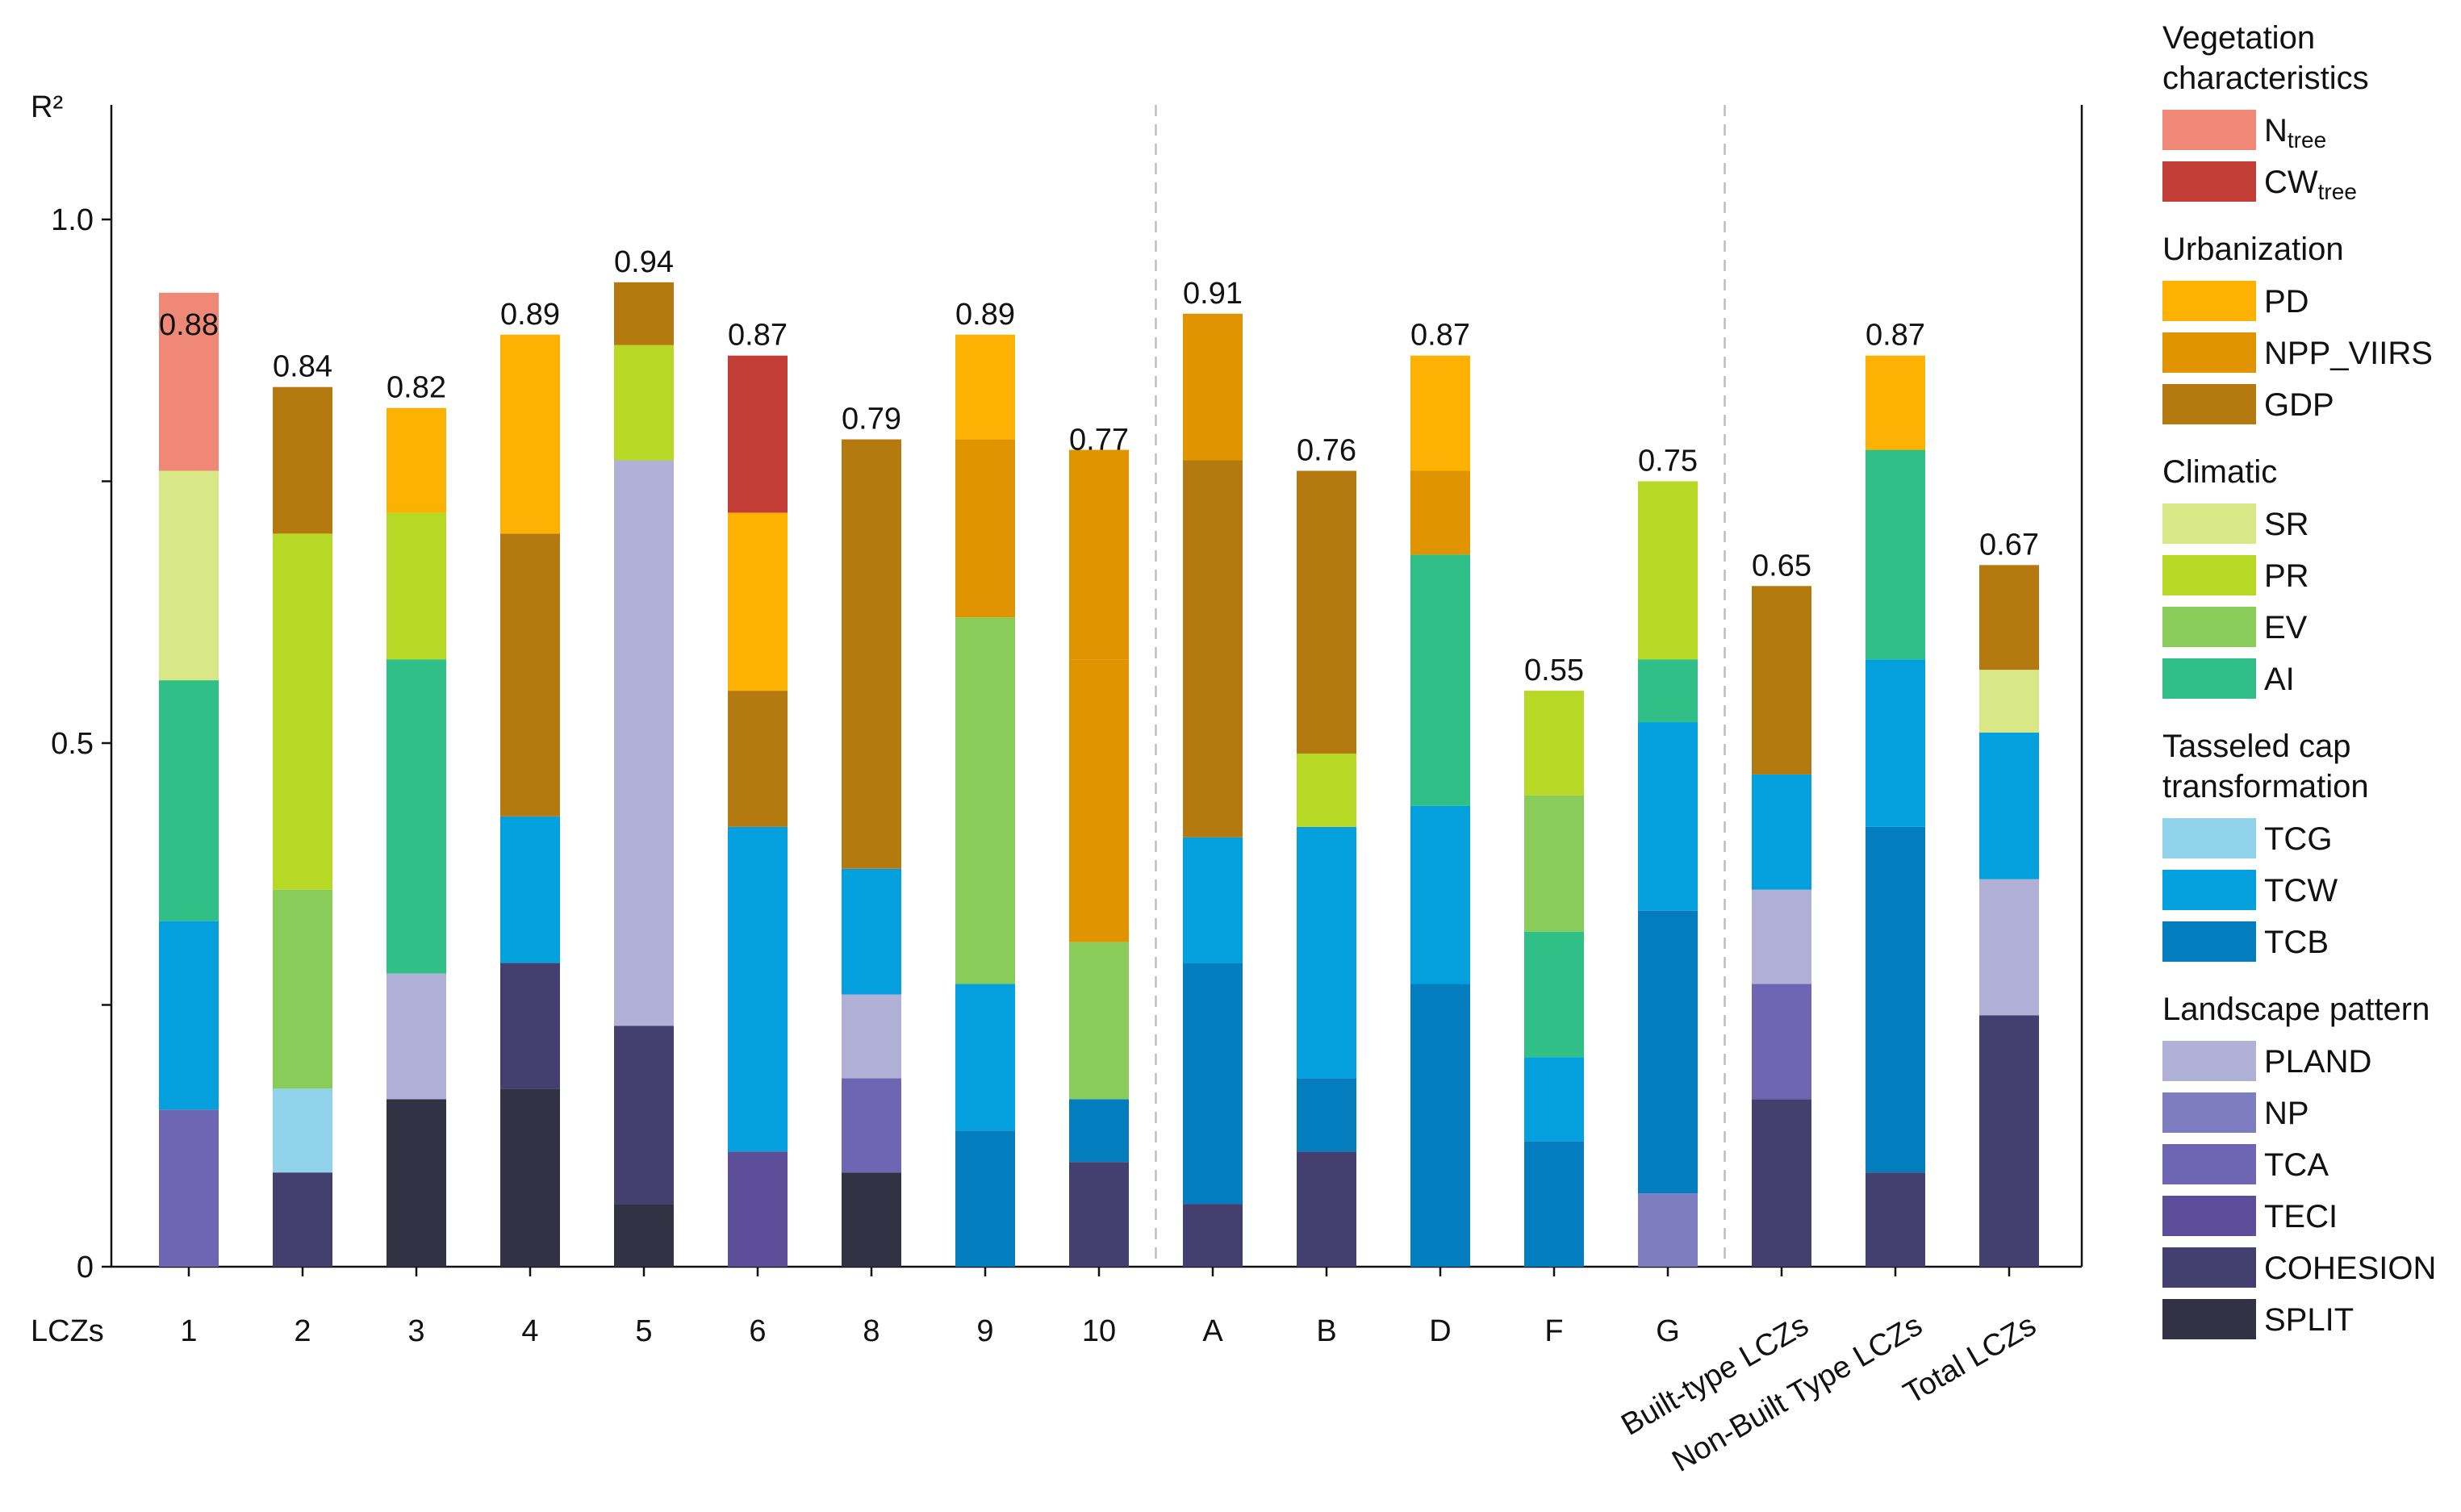  I want to click on x-tick-label: G, so click(1668, 1331).